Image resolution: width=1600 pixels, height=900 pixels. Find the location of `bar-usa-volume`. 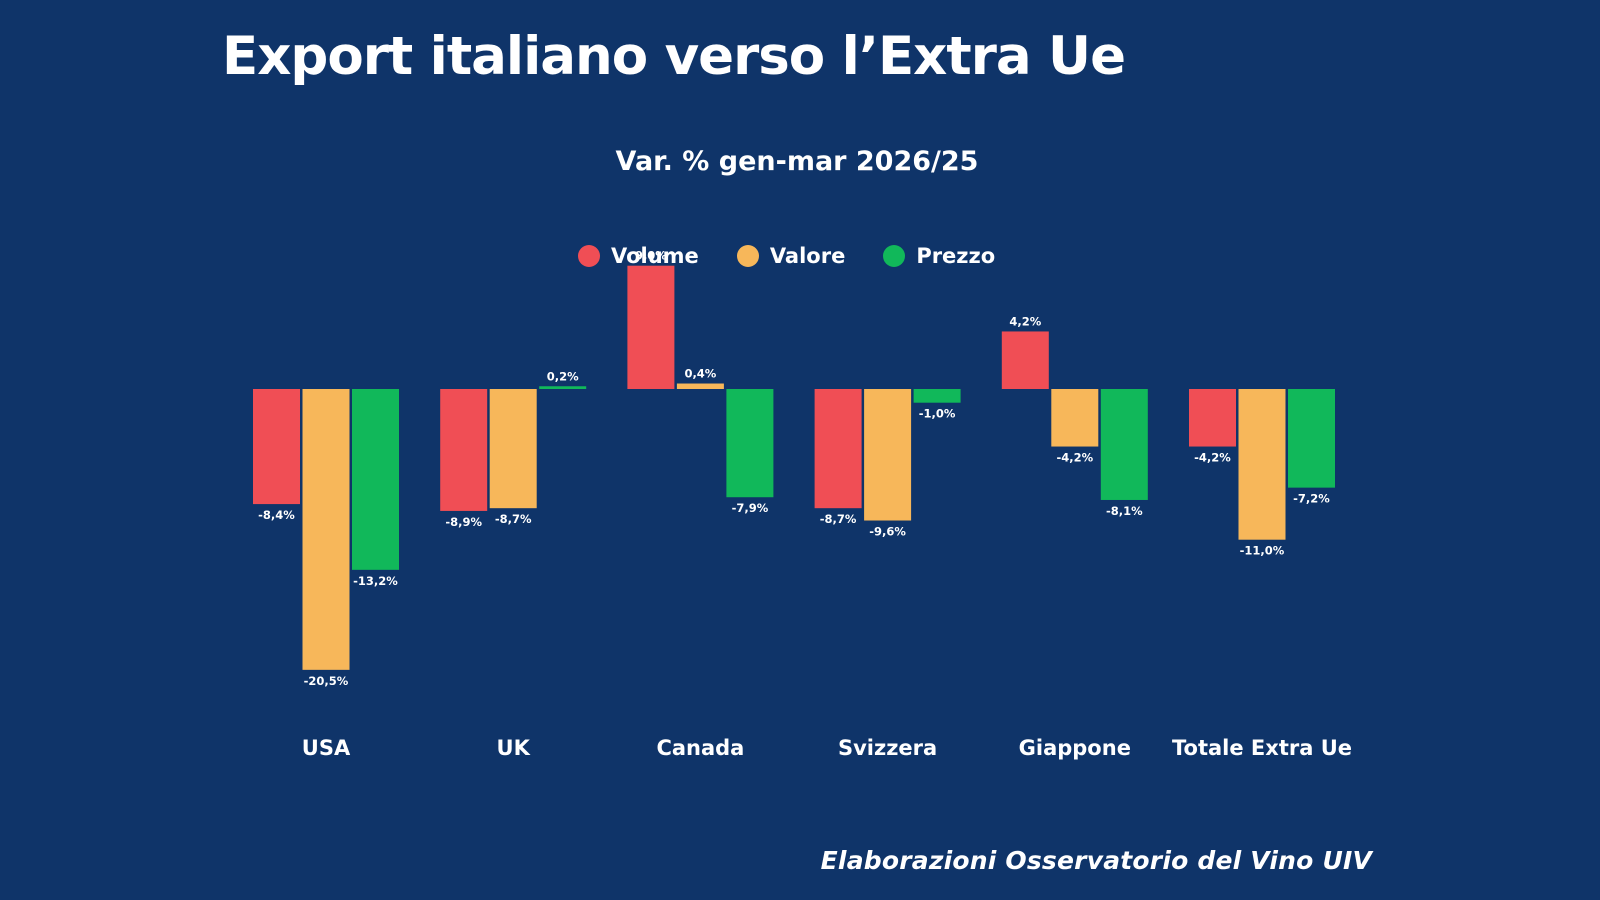

bar-usa-volume is located at coordinates (276, 447).